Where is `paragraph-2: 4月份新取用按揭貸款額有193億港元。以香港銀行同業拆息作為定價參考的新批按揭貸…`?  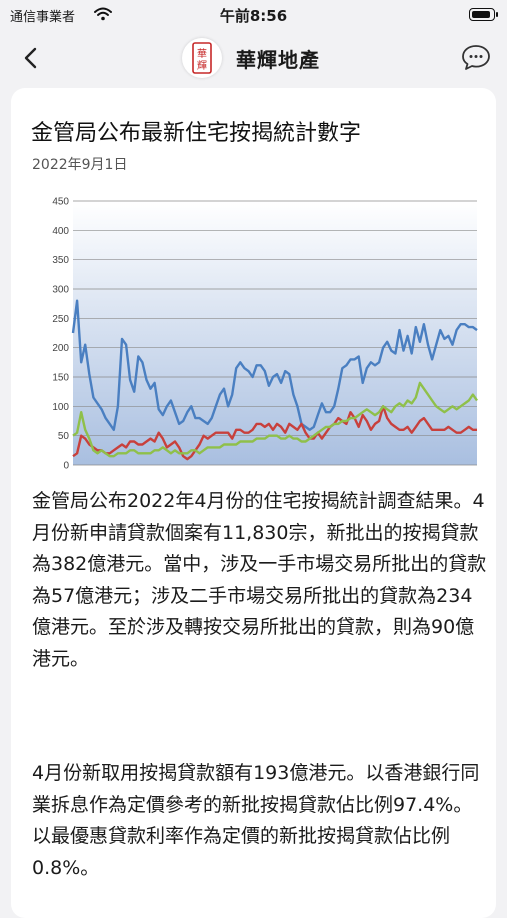 paragraph-2: 4月份新取用按揭貸款額有193億港元。以香港銀行同業拆息作為定價參考的新批按揭貸… is located at coordinates (256, 820).